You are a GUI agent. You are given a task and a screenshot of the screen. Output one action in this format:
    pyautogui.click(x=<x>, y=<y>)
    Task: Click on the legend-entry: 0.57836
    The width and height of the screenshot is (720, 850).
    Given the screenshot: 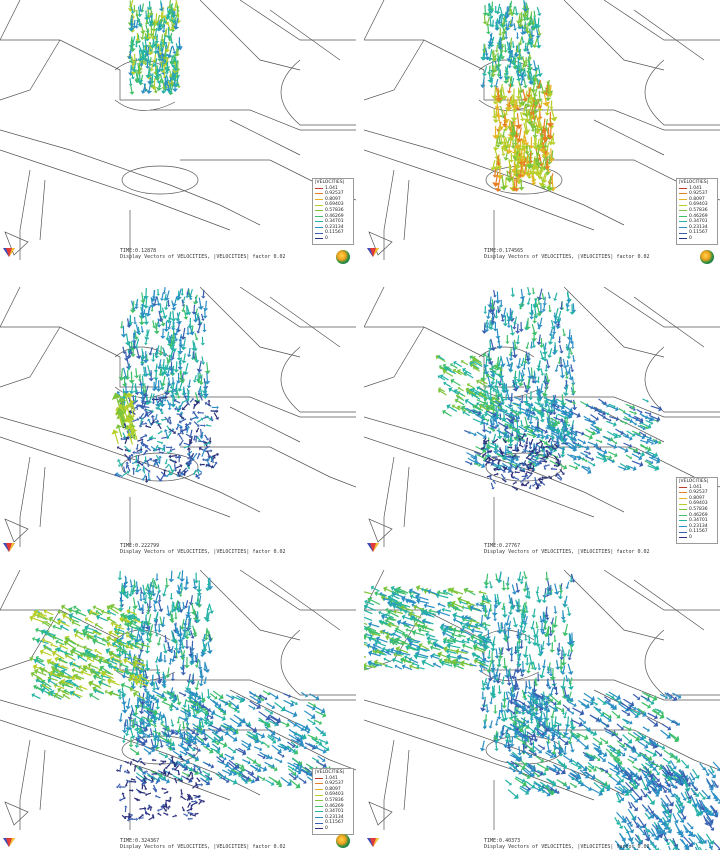 What is the action you would take?
    pyautogui.click(x=697, y=211)
    